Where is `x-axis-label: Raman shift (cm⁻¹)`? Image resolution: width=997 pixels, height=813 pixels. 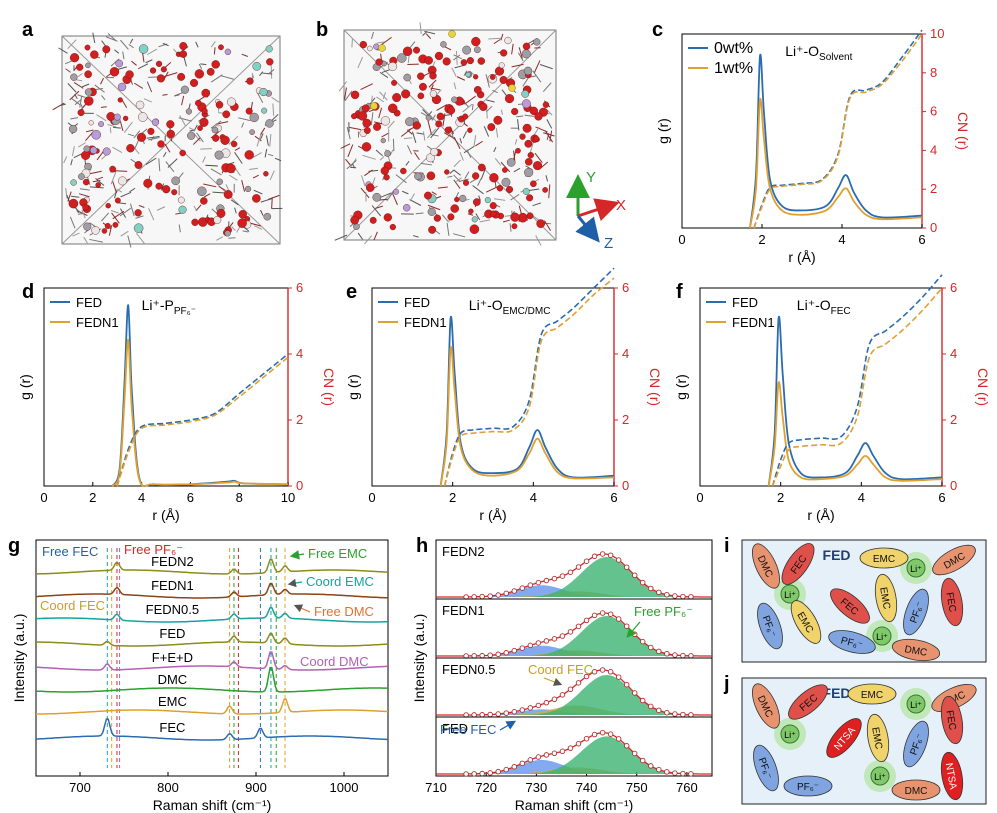 x-axis-label: Raman shift (cm⁻¹) is located at coordinates (574, 805).